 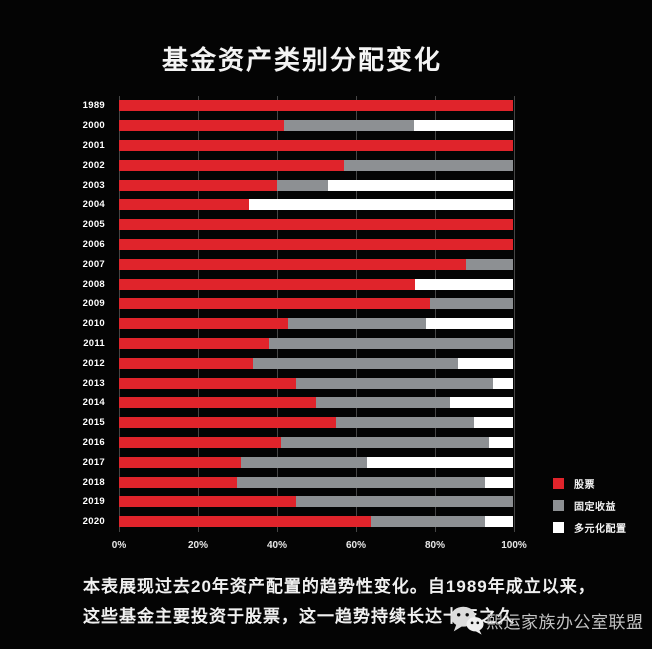 I want to click on x-tick-label: 40%, so click(x=277, y=545).